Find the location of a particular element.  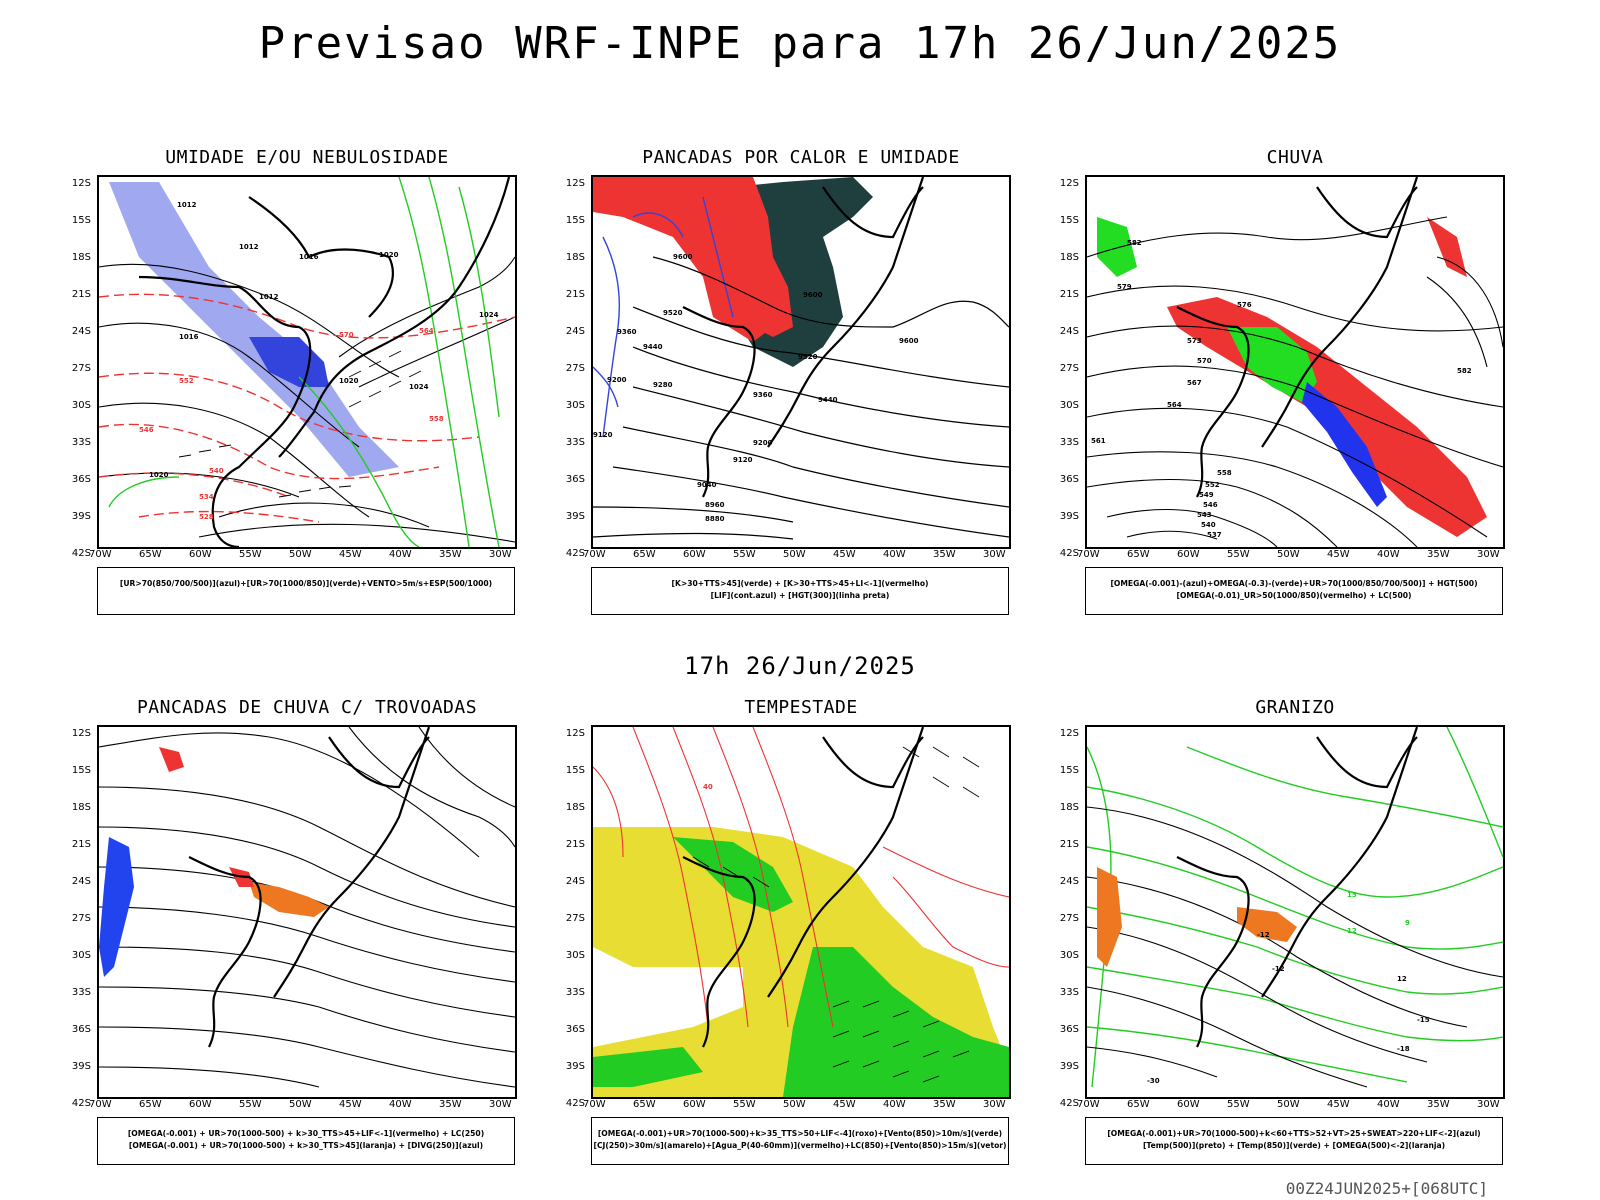

contour-label: 564 is located at coordinates (426, 331).